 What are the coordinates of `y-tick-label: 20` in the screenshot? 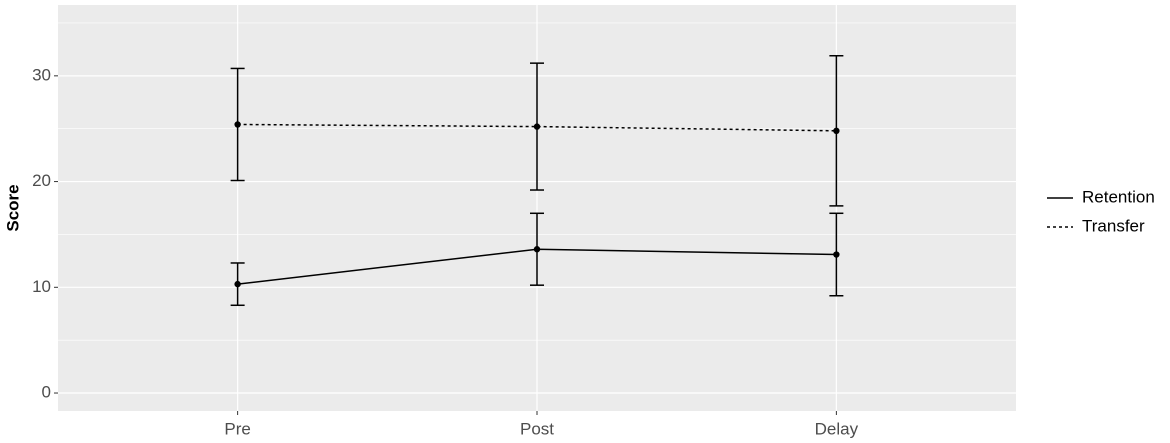 It's located at (41, 180).